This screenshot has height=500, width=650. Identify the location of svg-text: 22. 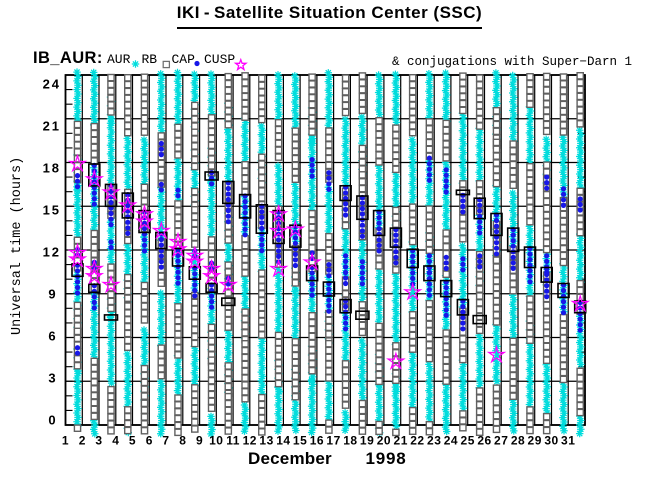
(417, 441).